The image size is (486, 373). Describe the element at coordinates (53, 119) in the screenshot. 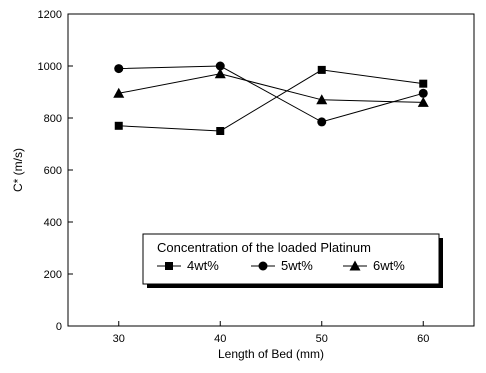

I see `y-tick-label: 800` at that location.